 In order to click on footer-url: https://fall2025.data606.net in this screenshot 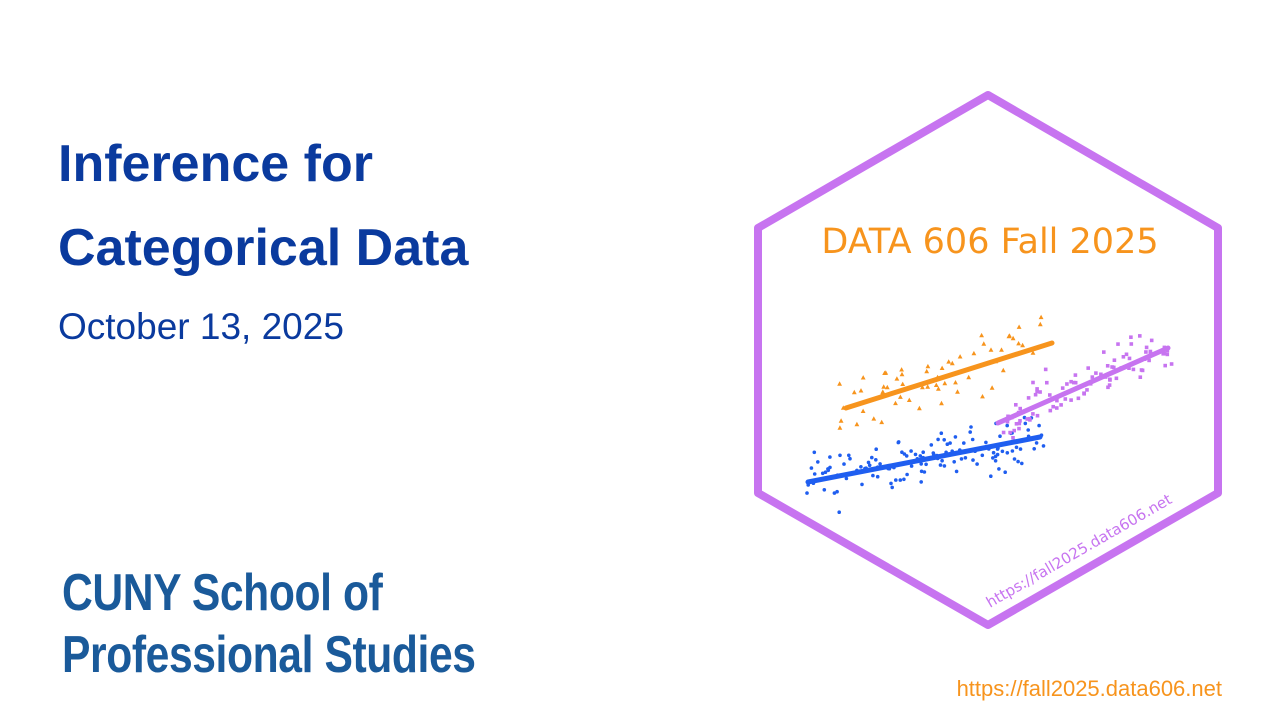, I will do `click(1089, 688)`.